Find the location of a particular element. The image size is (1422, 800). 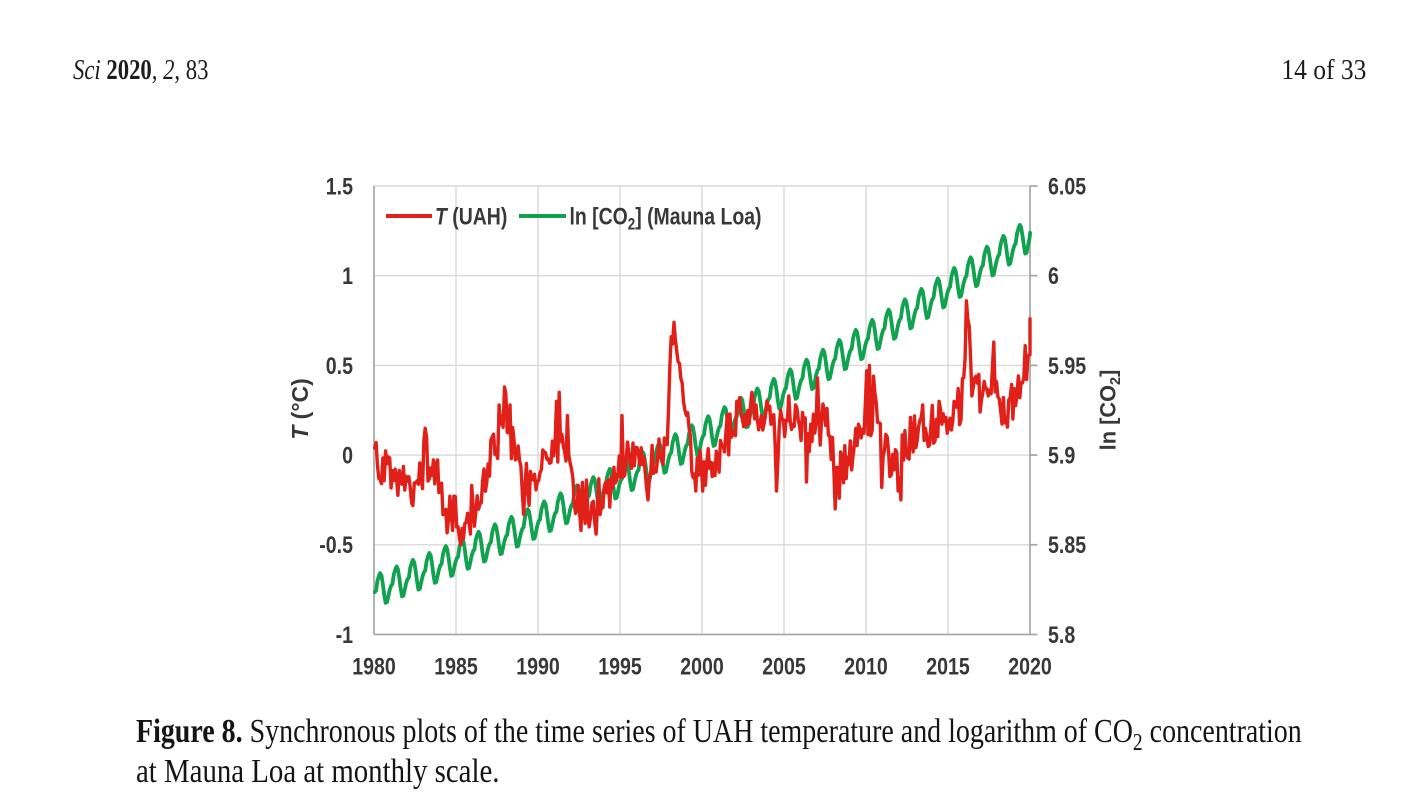

svg-text: 1980 is located at coordinates (374, 666).